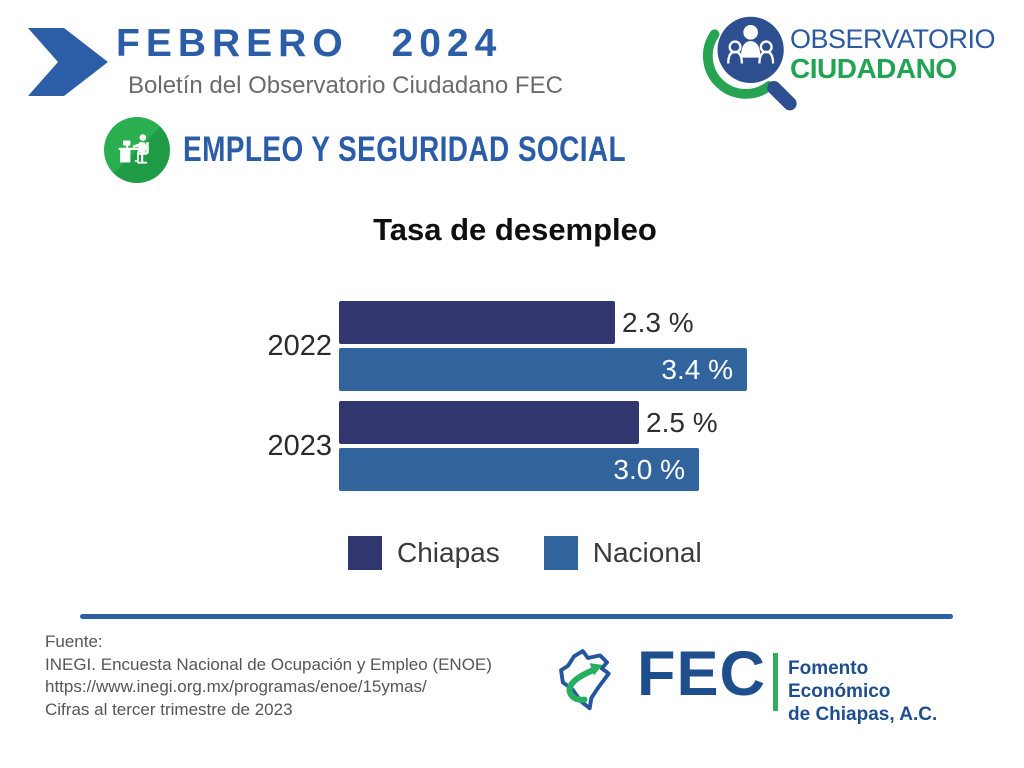  Describe the element at coordinates (775, 682) in the screenshot. I see `fec-logo-divider` at that location.